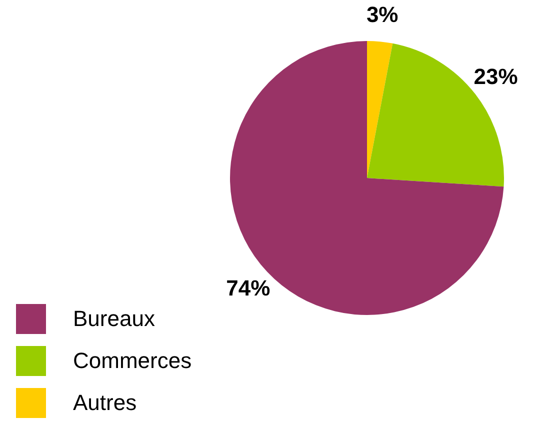  What do you see at coordinates (382, 14) in the screenshot?
I see `data-label: 3%` at bounding box center [382, 14].